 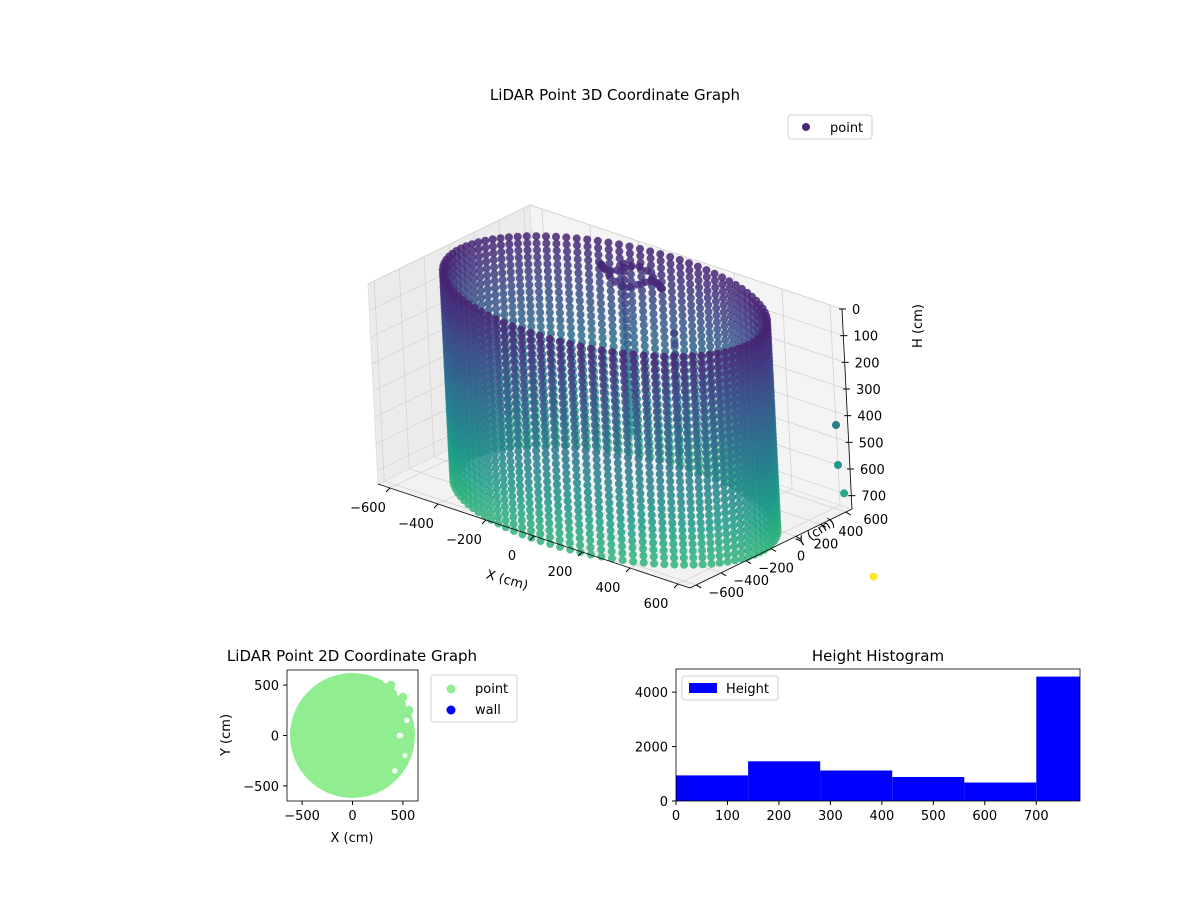 I want to click on x-tick-label: 600, so click(x=656, y=604).